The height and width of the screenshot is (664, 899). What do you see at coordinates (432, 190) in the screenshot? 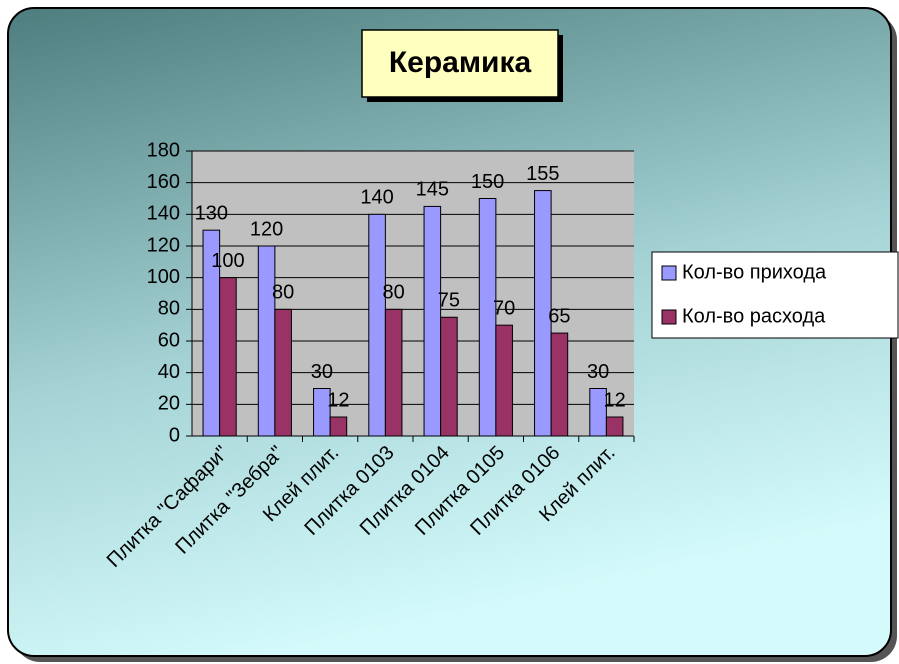
I see `value-label: 145` at bounding box center [432, 190].